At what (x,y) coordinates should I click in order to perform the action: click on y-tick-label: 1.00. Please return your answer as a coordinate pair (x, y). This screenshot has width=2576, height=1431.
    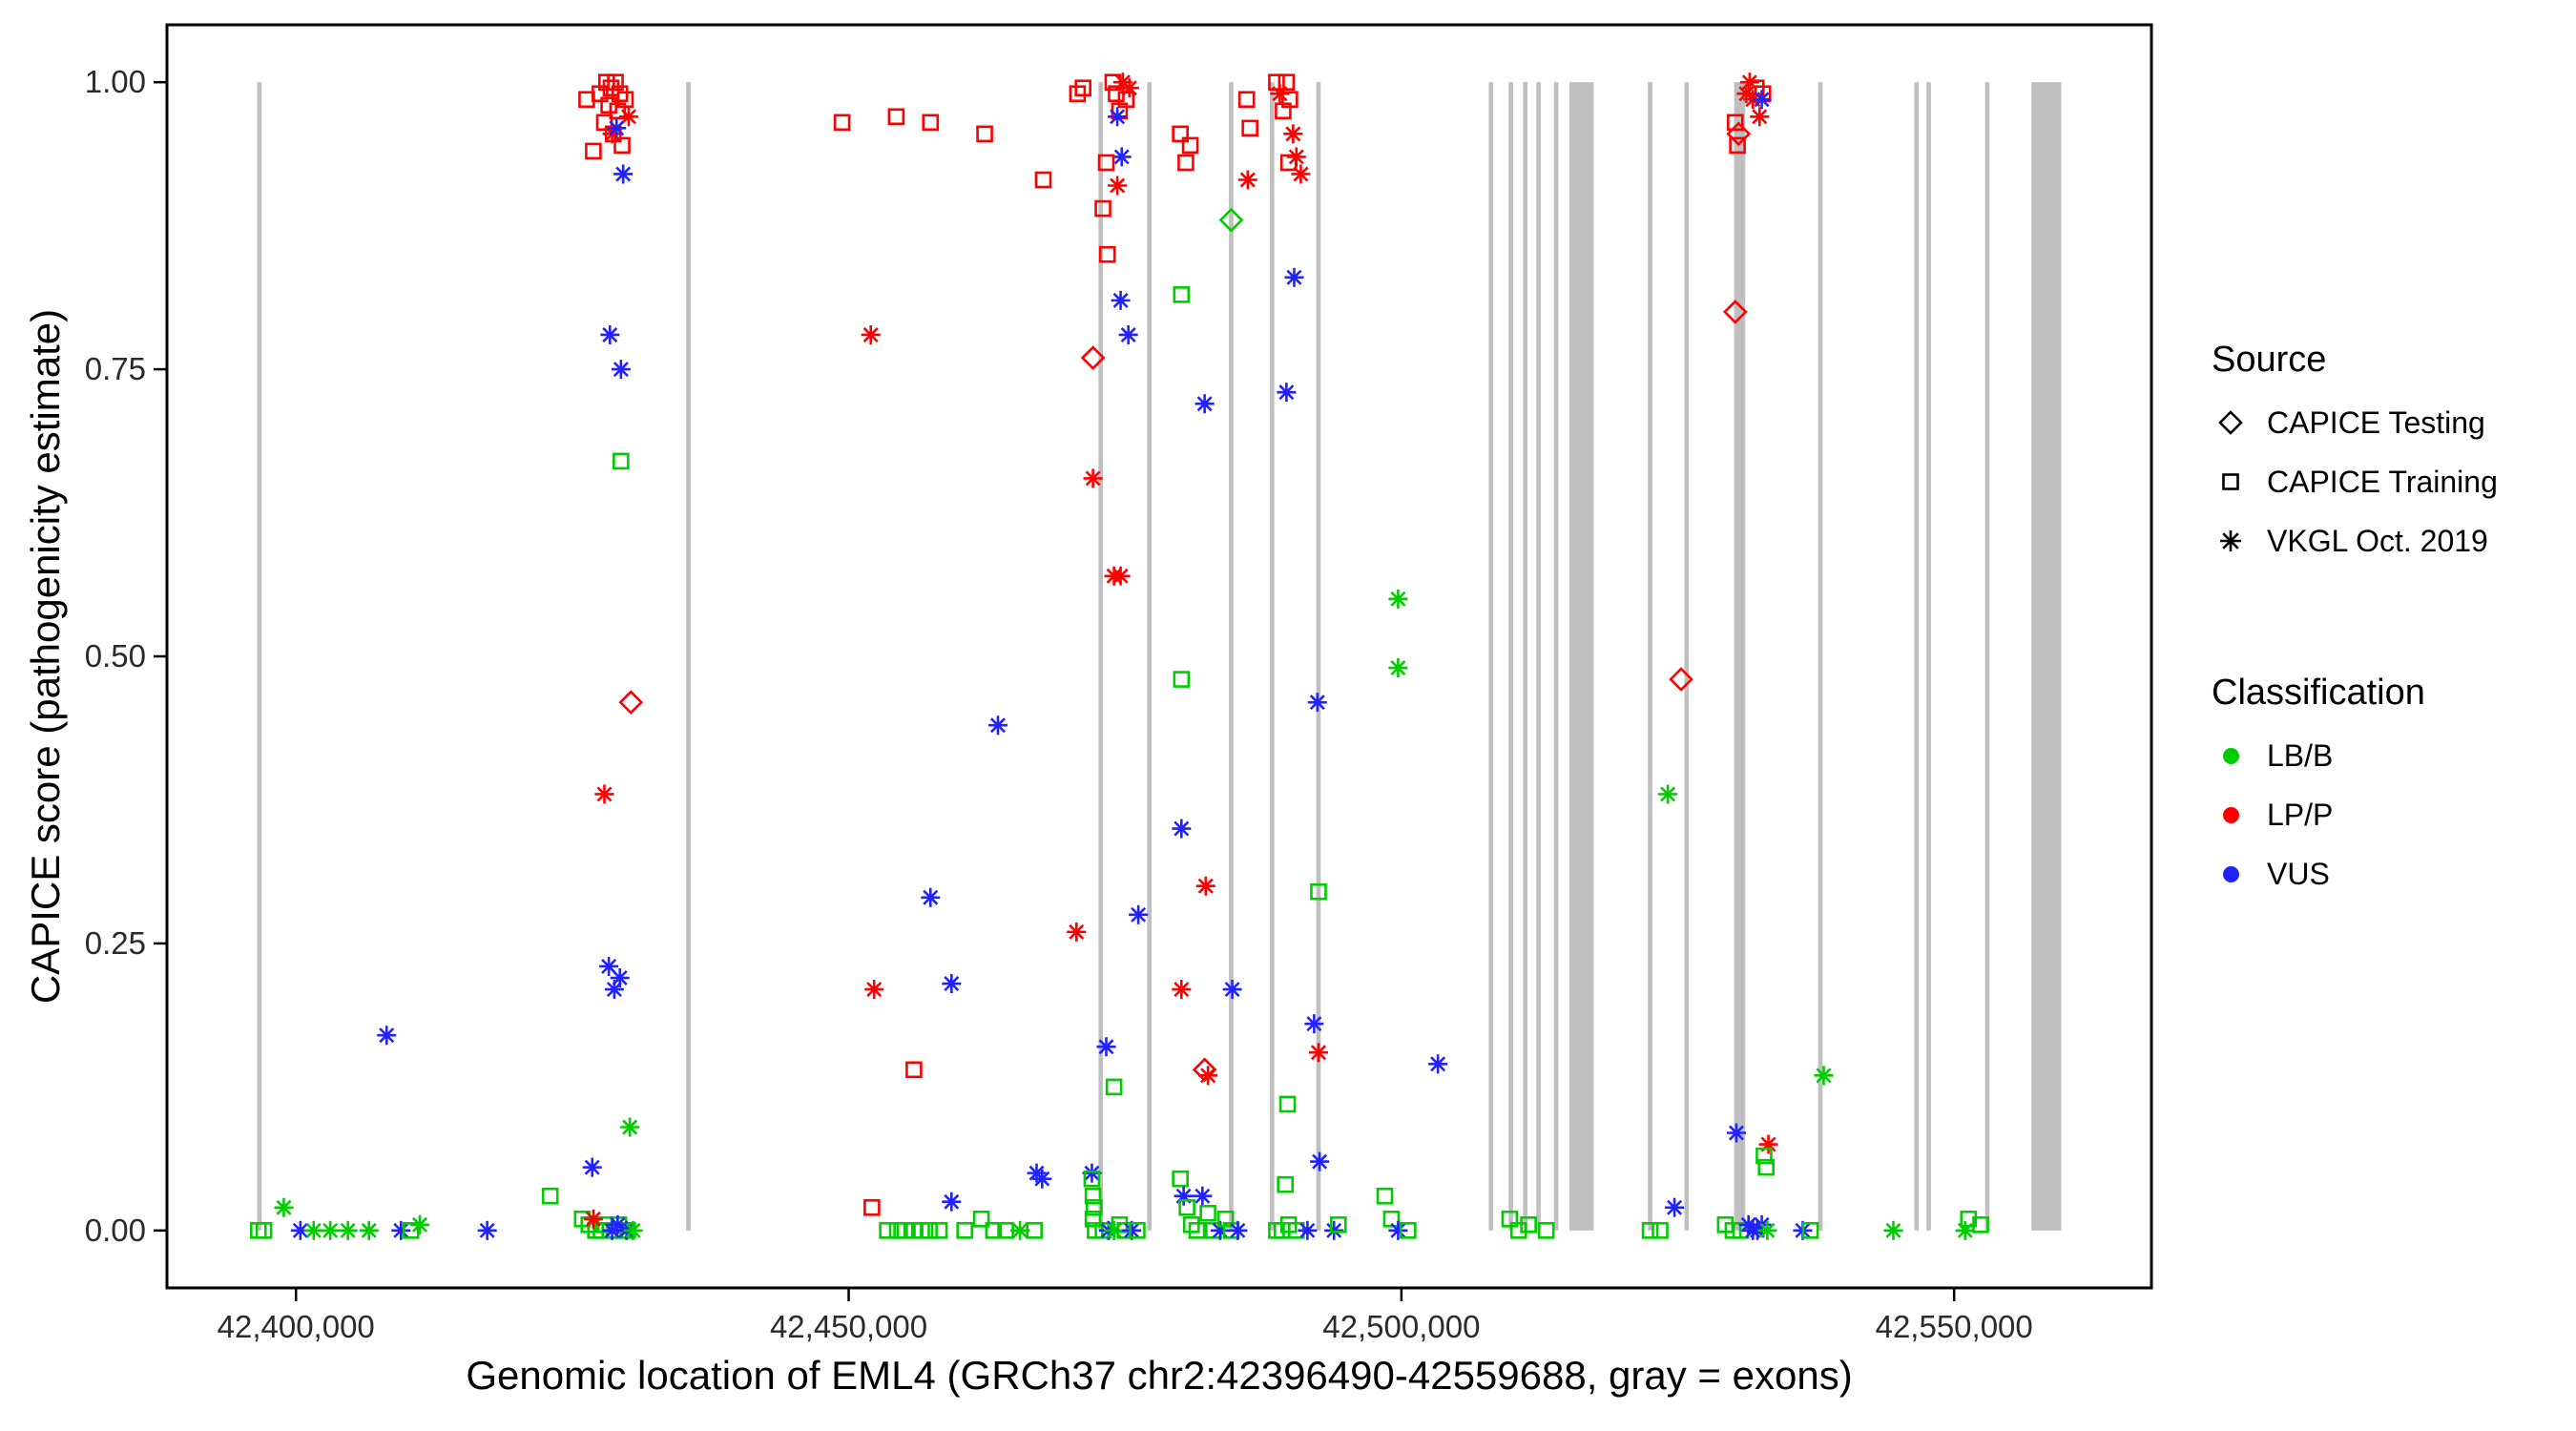
    Looking at the image, I should click on (115, 82).